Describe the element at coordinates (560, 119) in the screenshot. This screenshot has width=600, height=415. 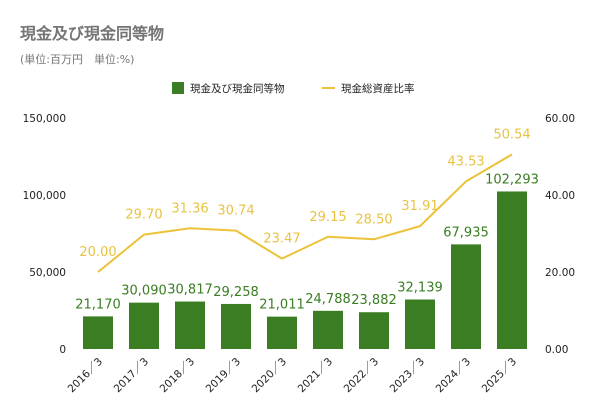
I see `y-right-tick-label: 60.00` at that location.